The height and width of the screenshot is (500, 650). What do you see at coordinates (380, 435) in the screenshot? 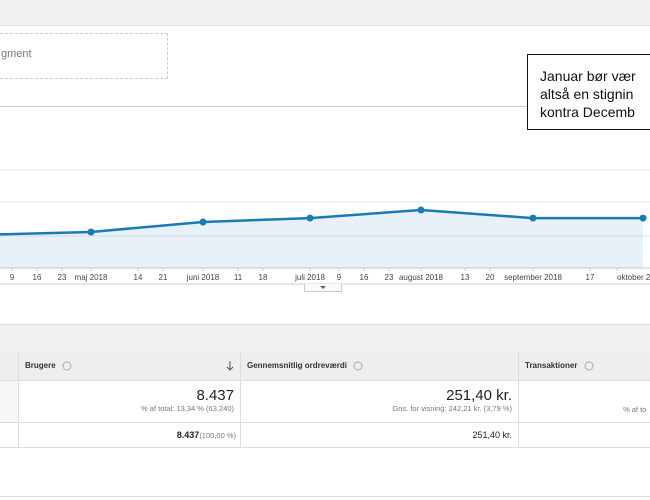
I see `row-cell: 251,40 kr.` at bounding box center [380, 435].